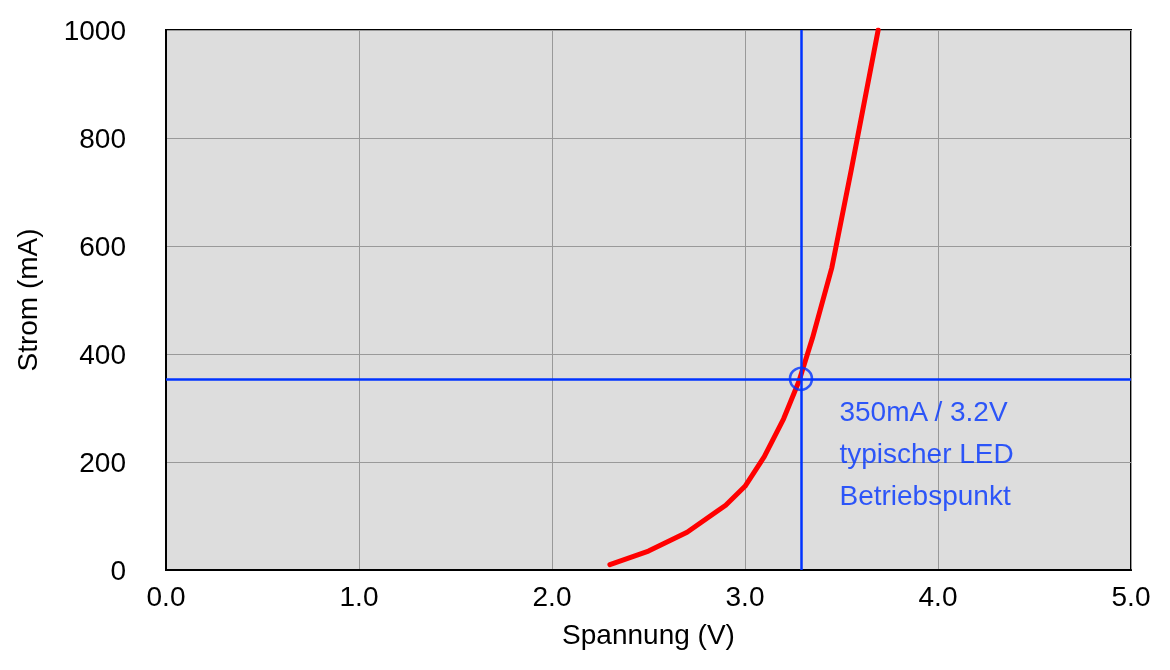 This screenshot has width=1170, height=670. What do you see at coordinates (102, 246) in the screenshot?
I see `y-tick-label: 600` at bounding box center [102, 246].